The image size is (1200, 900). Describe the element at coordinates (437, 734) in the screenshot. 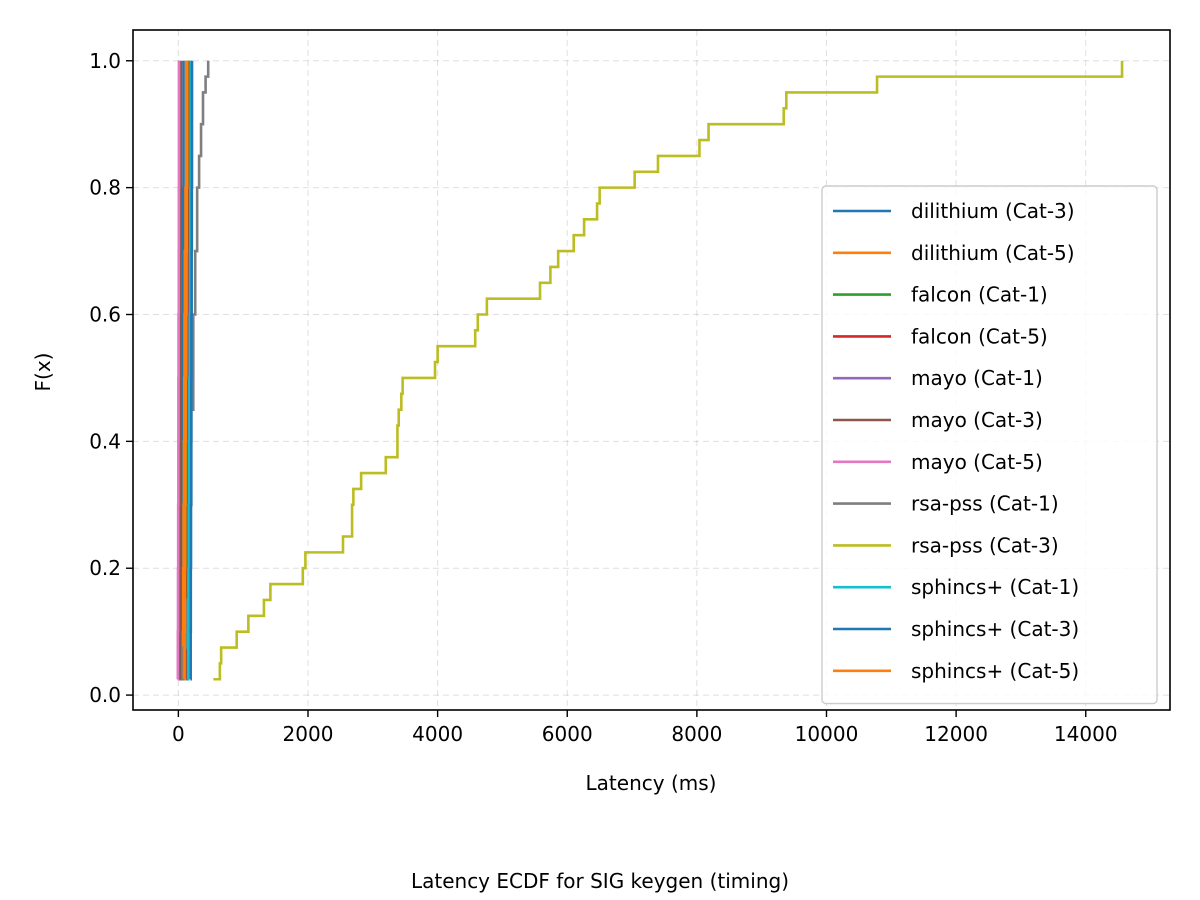

I see `x-tick-label: 4000` at that location.